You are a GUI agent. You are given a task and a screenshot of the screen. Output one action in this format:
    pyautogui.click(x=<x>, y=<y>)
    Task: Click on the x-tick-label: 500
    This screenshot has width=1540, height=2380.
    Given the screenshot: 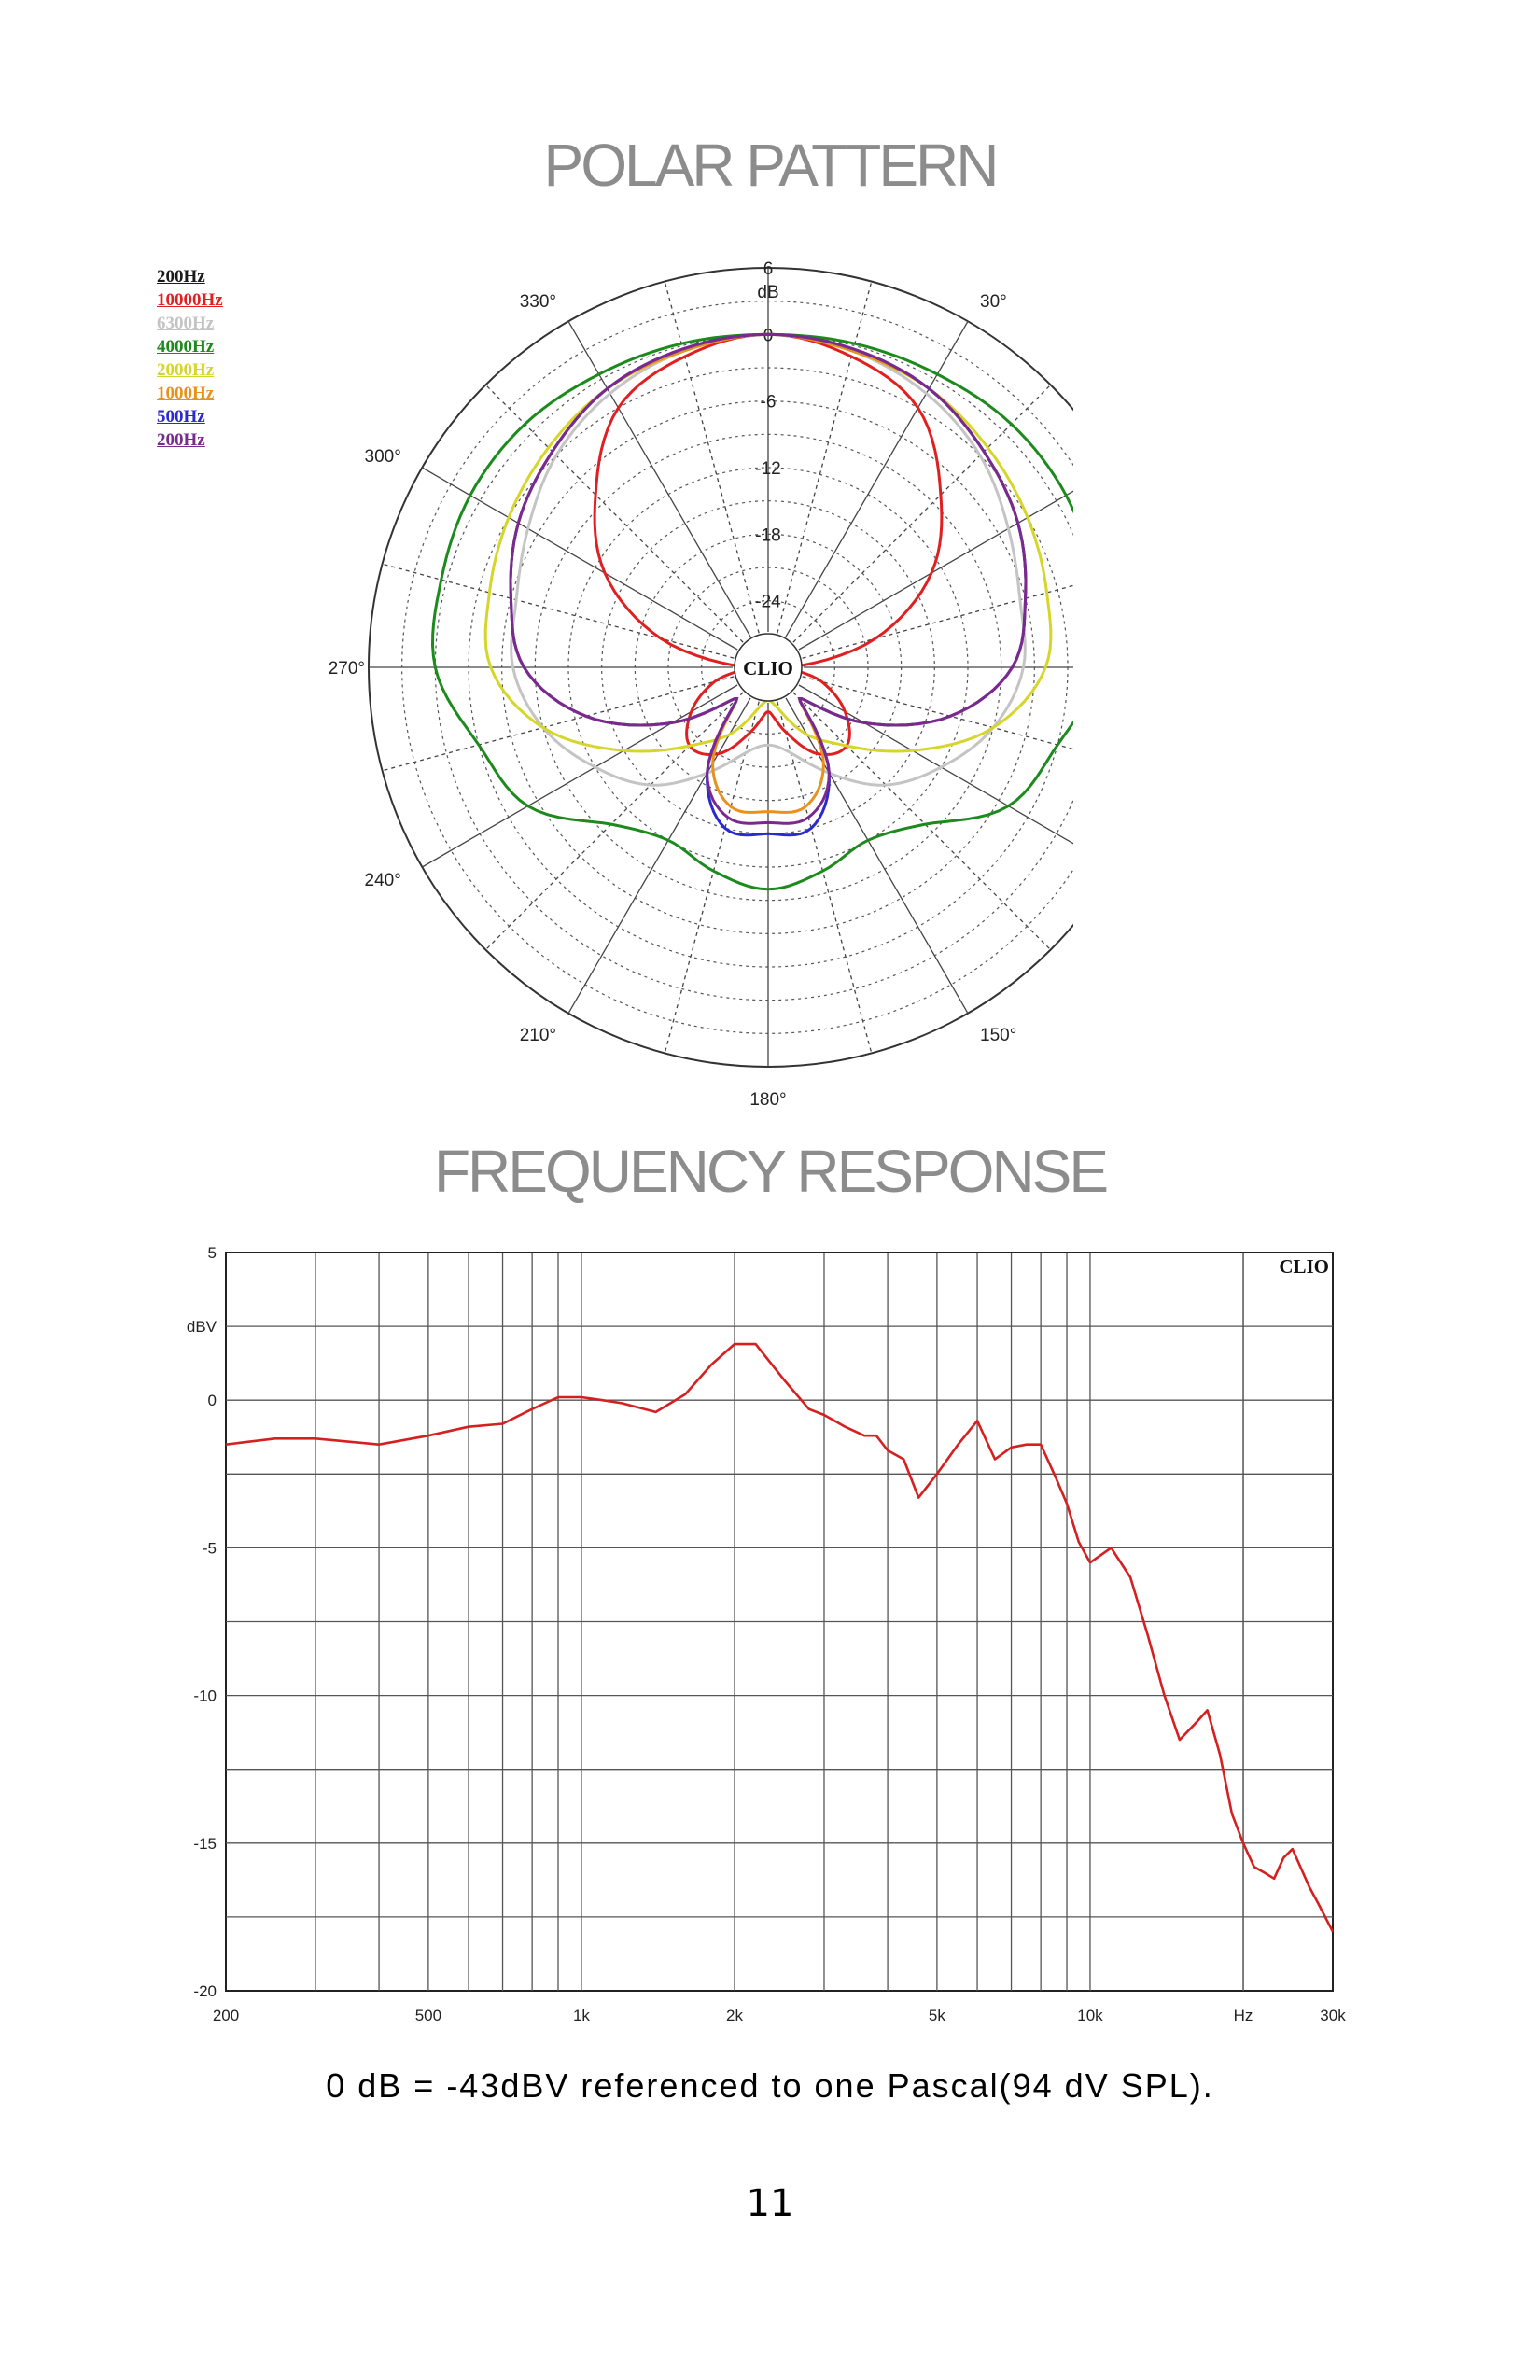 What is the action you would take?
    pyautogui.click(x=428, y=2015)
    